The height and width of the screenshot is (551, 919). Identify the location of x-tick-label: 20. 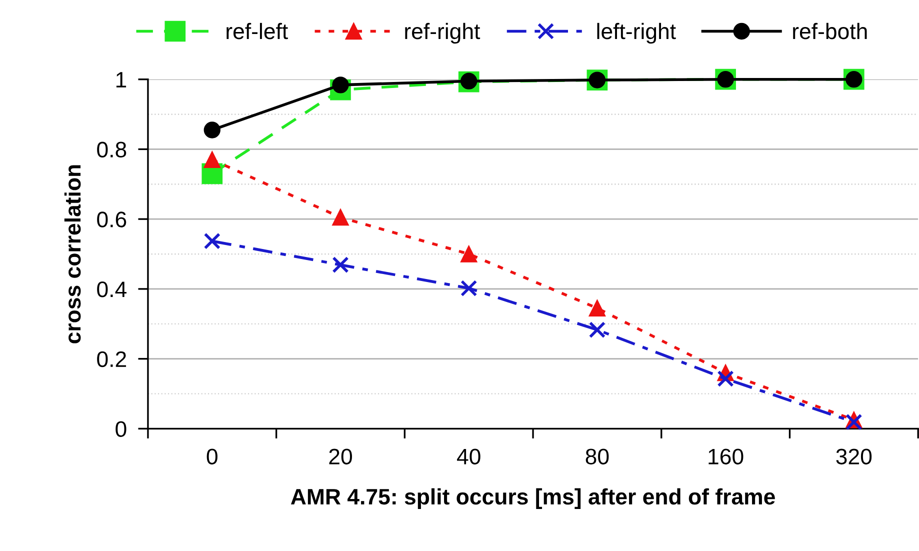
(340, 456).